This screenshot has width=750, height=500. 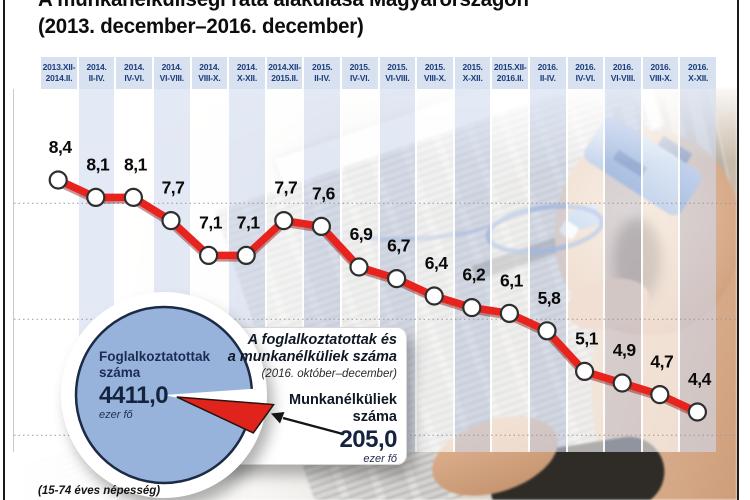 What do you see at coordinates (380, 459) in the screenshot?
I see `unemployed-unit: ezer fő` at bounding box center [380, 459].